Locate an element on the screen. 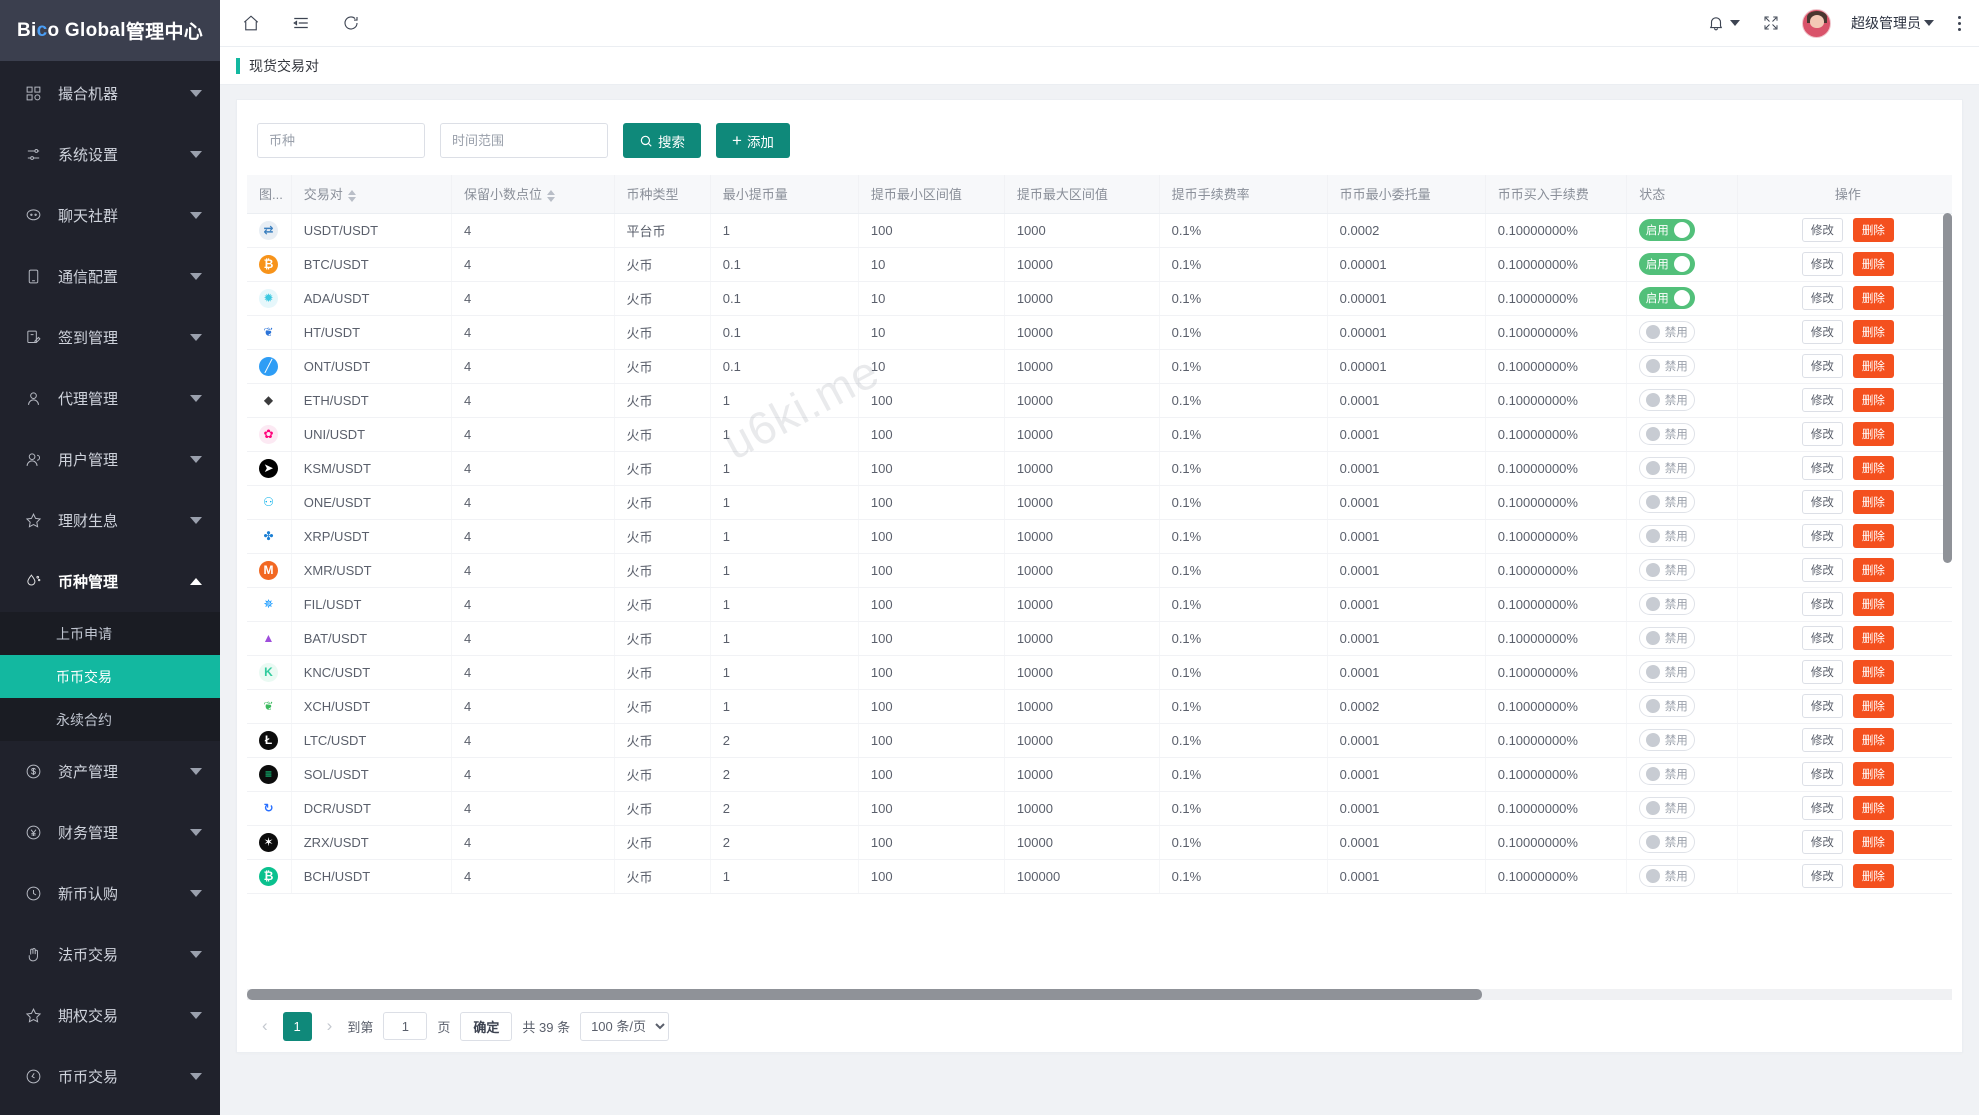 This screenshot has width=1979, height=1115. sidebar-item-7: 理财生息 is located at coordinates (110, 520).